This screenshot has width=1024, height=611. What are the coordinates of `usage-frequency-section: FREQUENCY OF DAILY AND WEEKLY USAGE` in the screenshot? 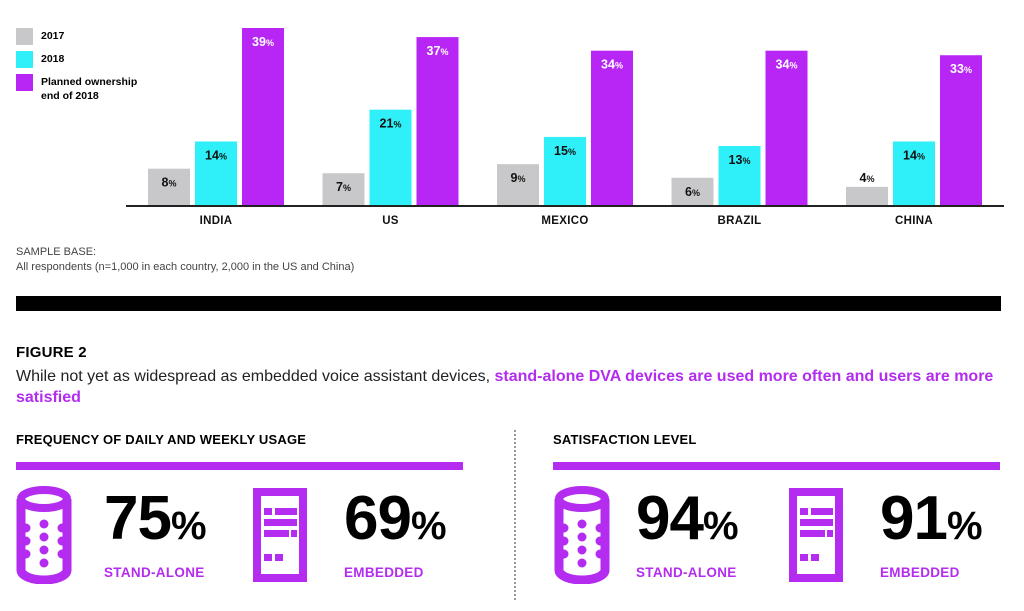 It's located at (239, 451).